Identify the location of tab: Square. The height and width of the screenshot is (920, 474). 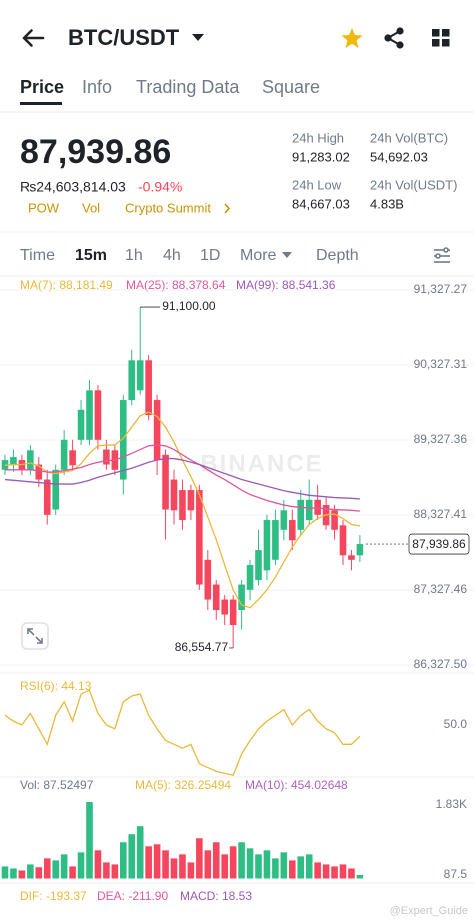
(291, 87).